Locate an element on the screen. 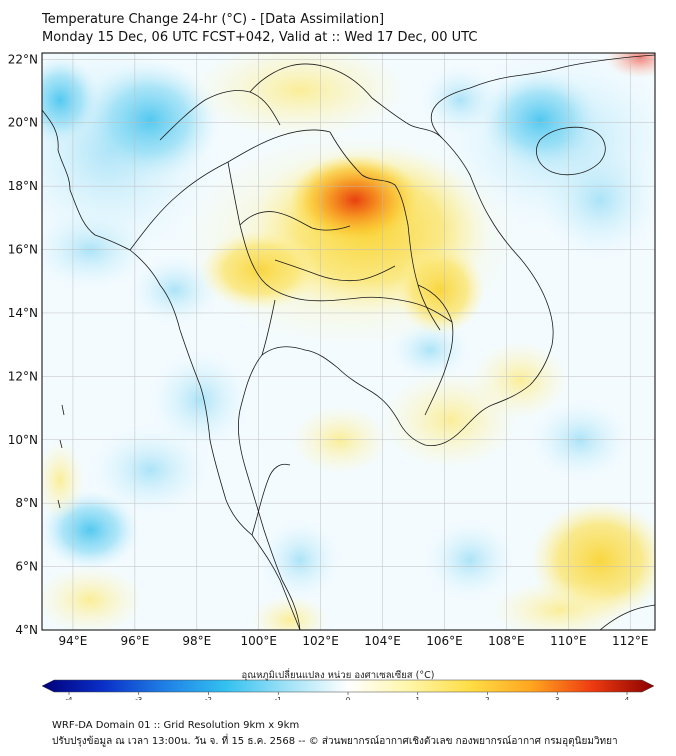  colorbar: -4 -3 -2 -1 0 1 2 3 4 is located at coordinates (348, 689).